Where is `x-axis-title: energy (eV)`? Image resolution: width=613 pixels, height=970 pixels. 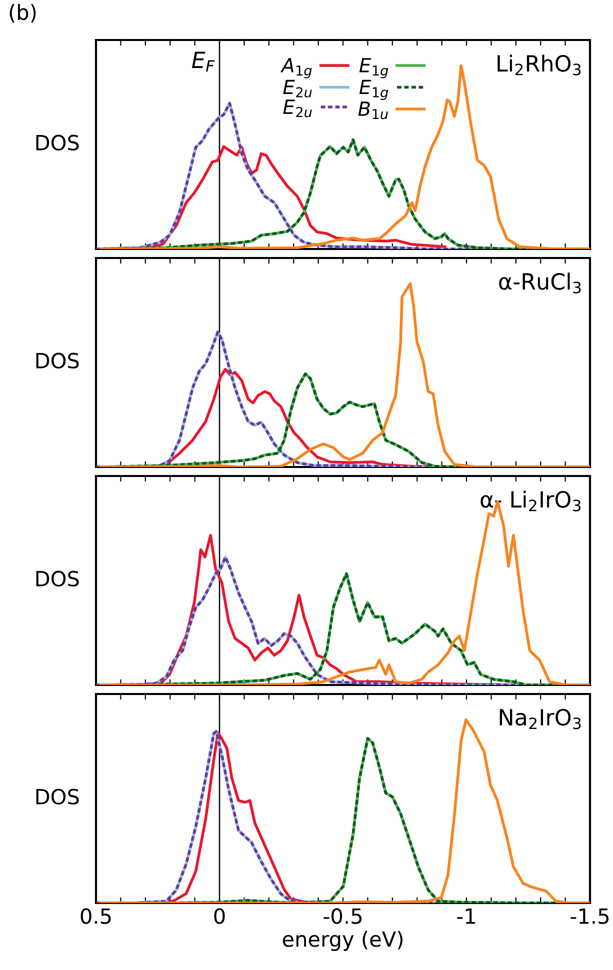 x-axis-title: energy (eV) is located at coordinates (342, 940).